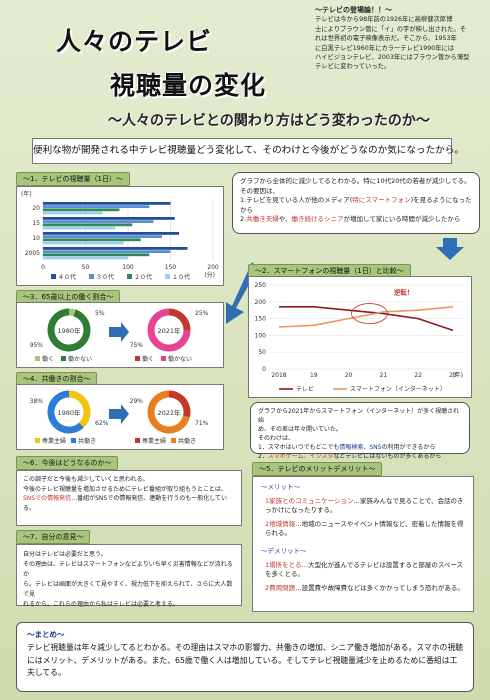  What do you see at coordinates (404, 291) in the screenshot?
I see `annotation-label: 逆転！` at bounding box center [404, 291].